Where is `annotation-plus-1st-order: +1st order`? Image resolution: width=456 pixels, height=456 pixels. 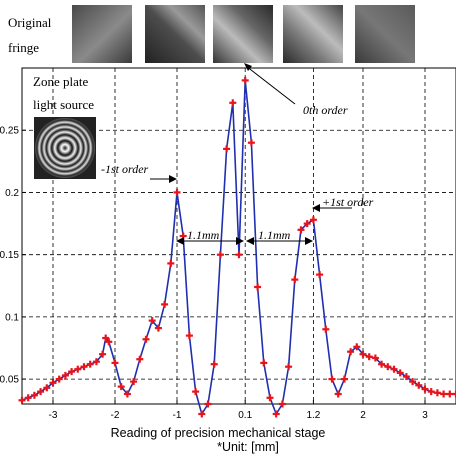
annotation-plus-1st-order: +1st order is located at coordinates (343, 203).